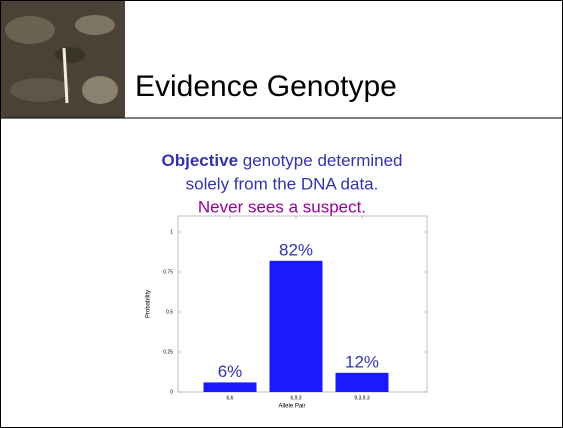 Image resolution: width=563 pixels, height=428 pixels. What do you see at coordinates (169, 312) in the screenshot?
I see `y-tick-label: 0.5` at bounding box center [169, 312].